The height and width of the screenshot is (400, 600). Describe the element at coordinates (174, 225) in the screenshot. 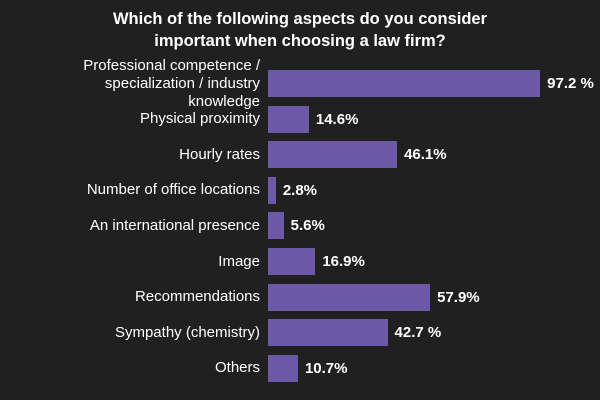

I see `category-label: An international presence` at that location.